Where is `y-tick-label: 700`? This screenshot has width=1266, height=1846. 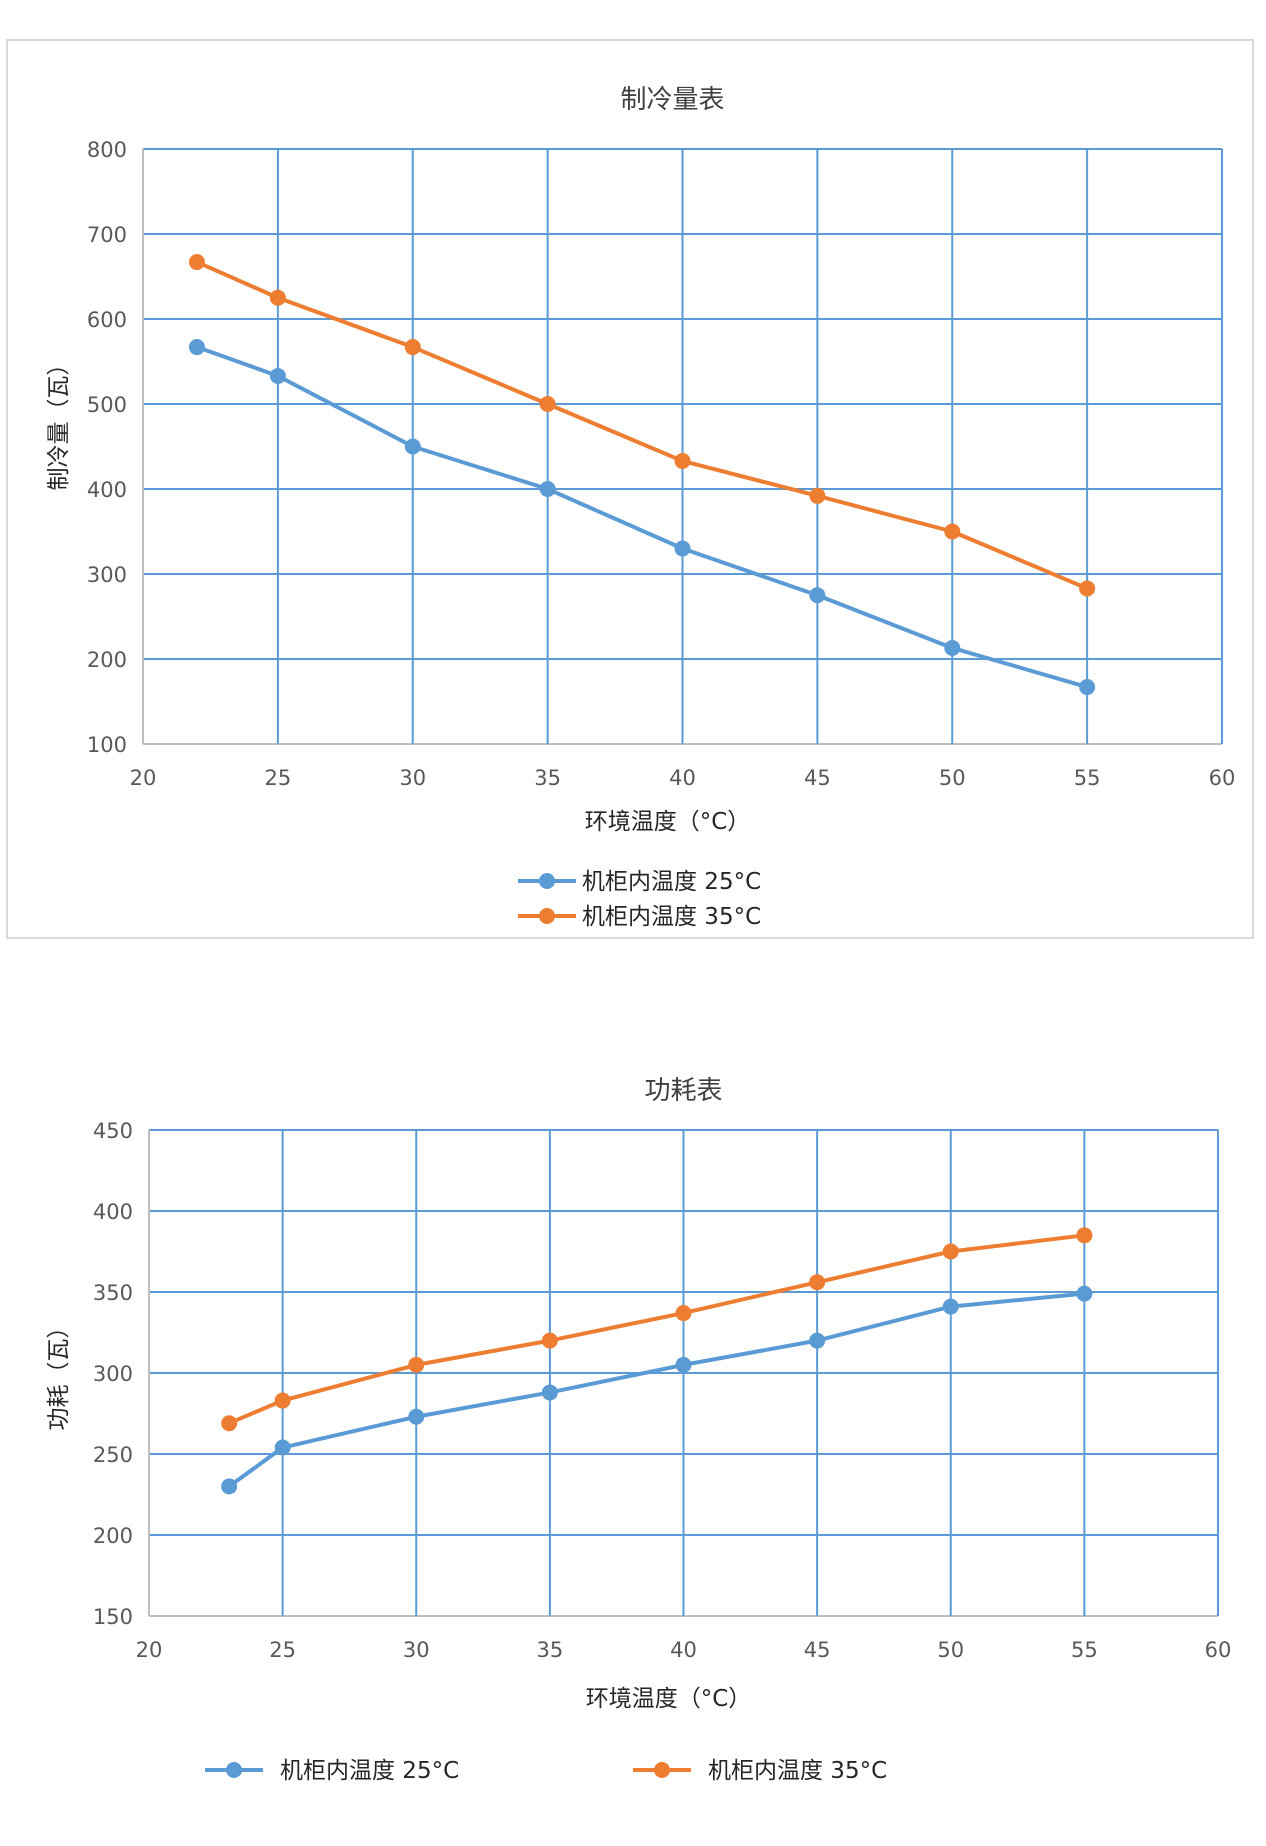 y-tick-label: 700 is located at coordinates (107, 235).